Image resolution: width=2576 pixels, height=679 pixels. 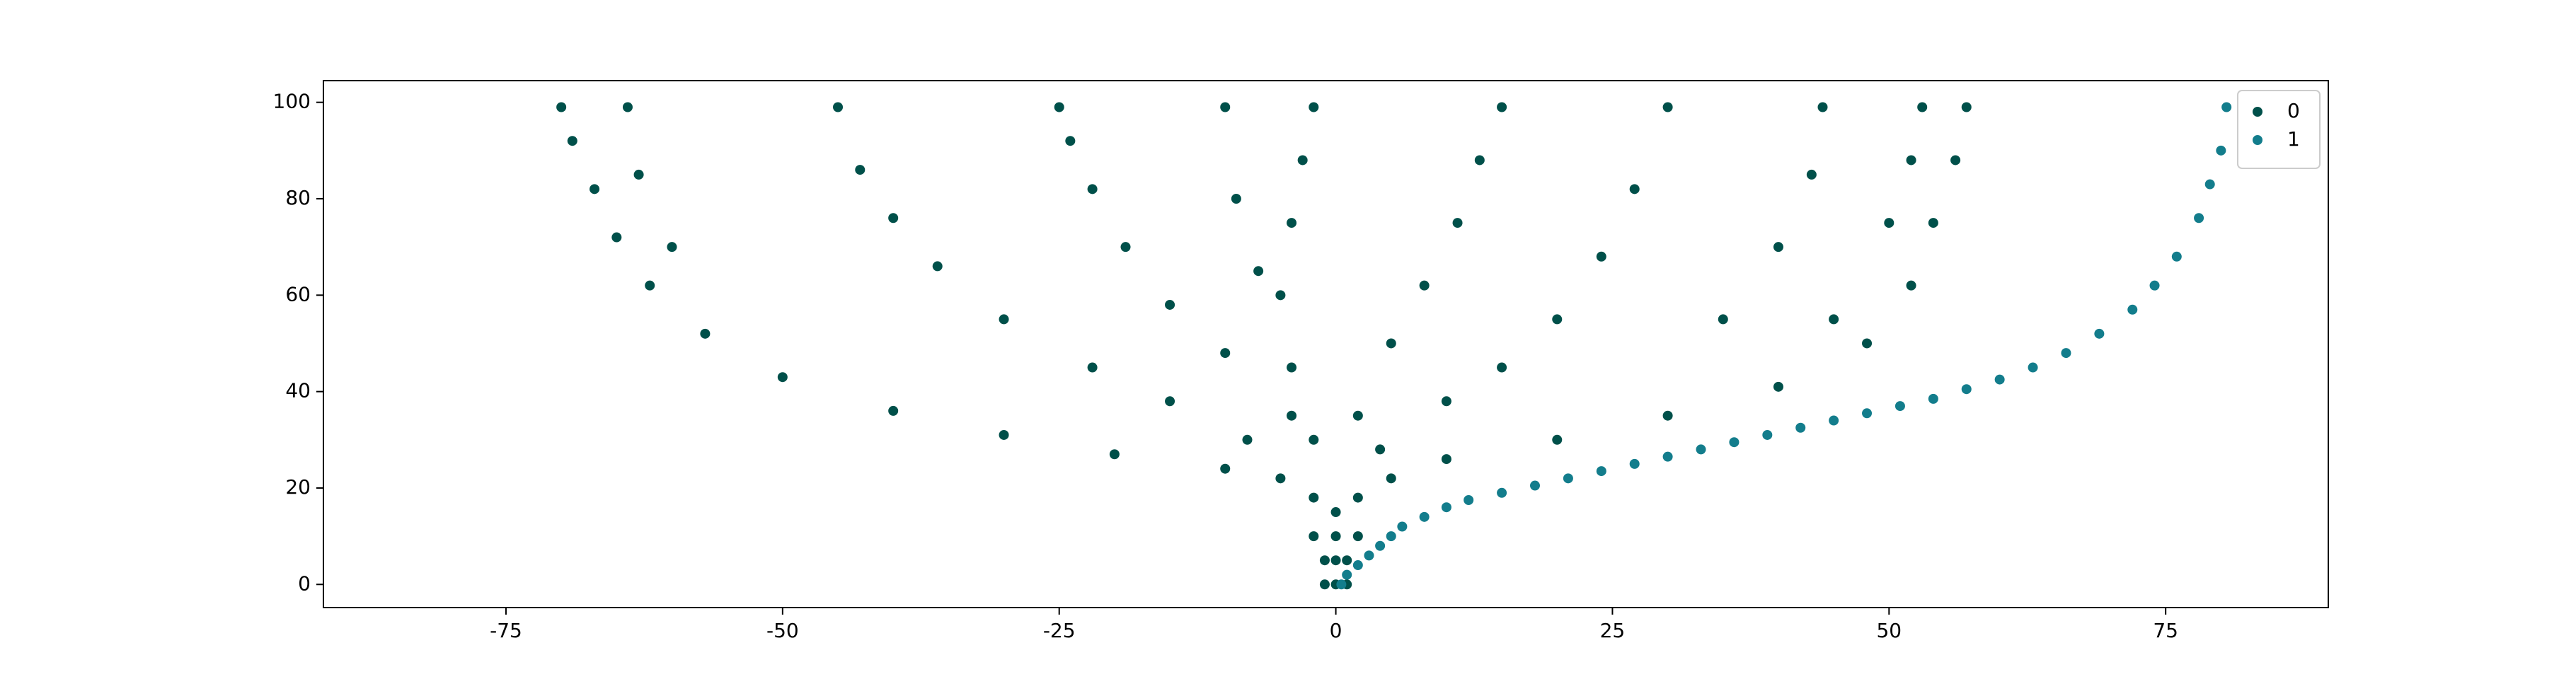 I want to click on y-tick-label: 80, so click(x=298, y=198).